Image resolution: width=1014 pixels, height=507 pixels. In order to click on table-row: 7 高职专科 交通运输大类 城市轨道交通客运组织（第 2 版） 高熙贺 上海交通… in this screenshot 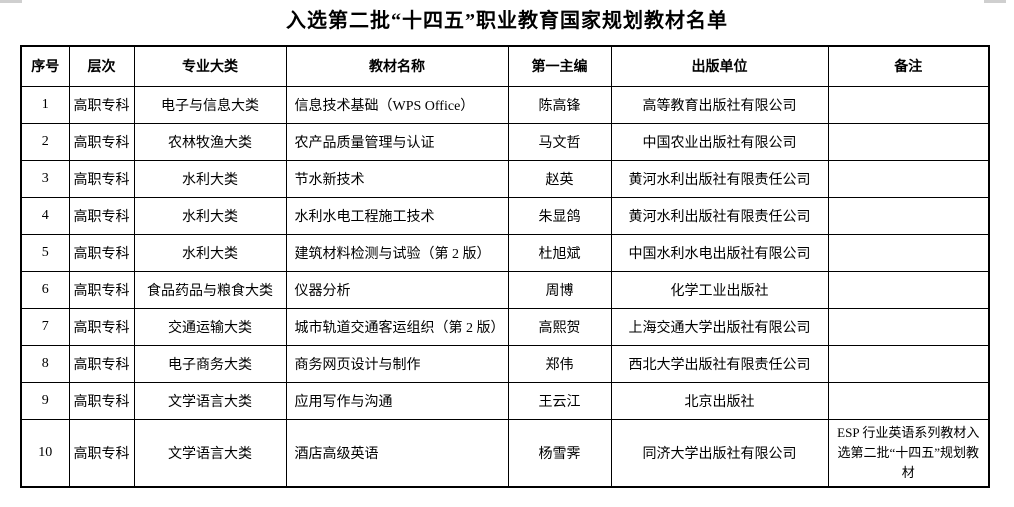, I will do `click(505, 326)`.